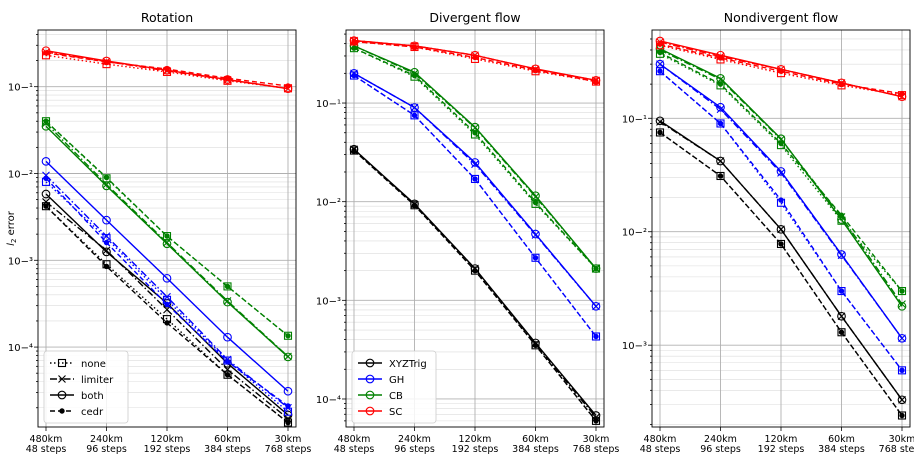  What do you see at coordinates (841, 449) in the screenshot?
I see `x-tick-label: 384 steps` at bounding box center [841, 449].